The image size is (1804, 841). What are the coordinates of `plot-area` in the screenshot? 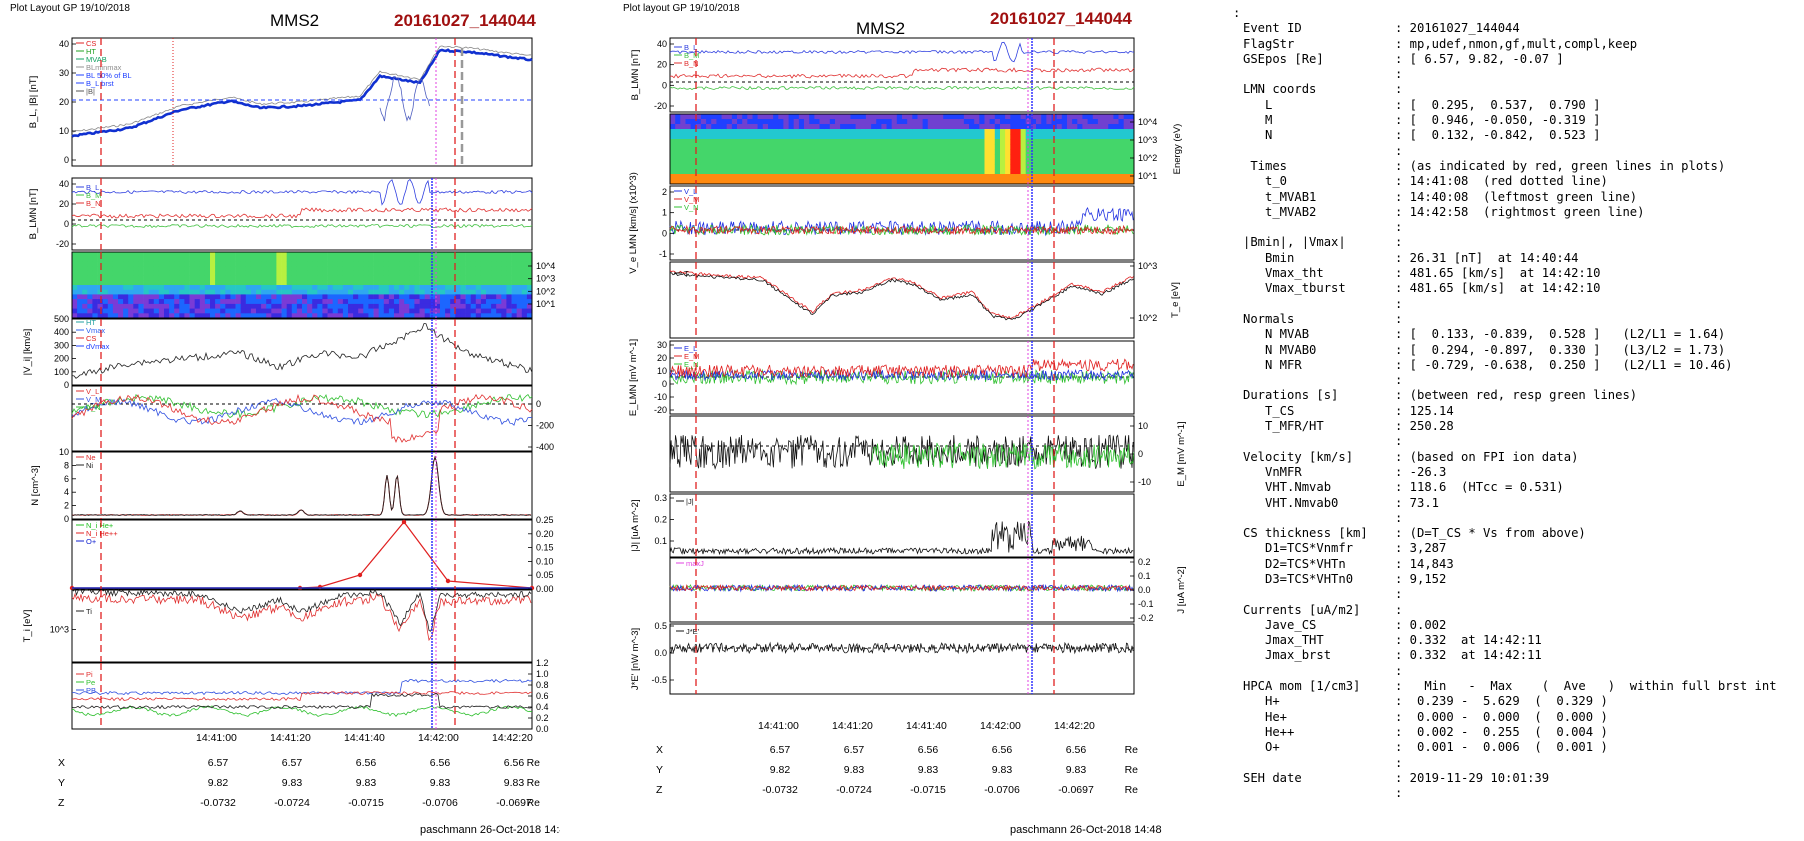 It's located at (302, 214).